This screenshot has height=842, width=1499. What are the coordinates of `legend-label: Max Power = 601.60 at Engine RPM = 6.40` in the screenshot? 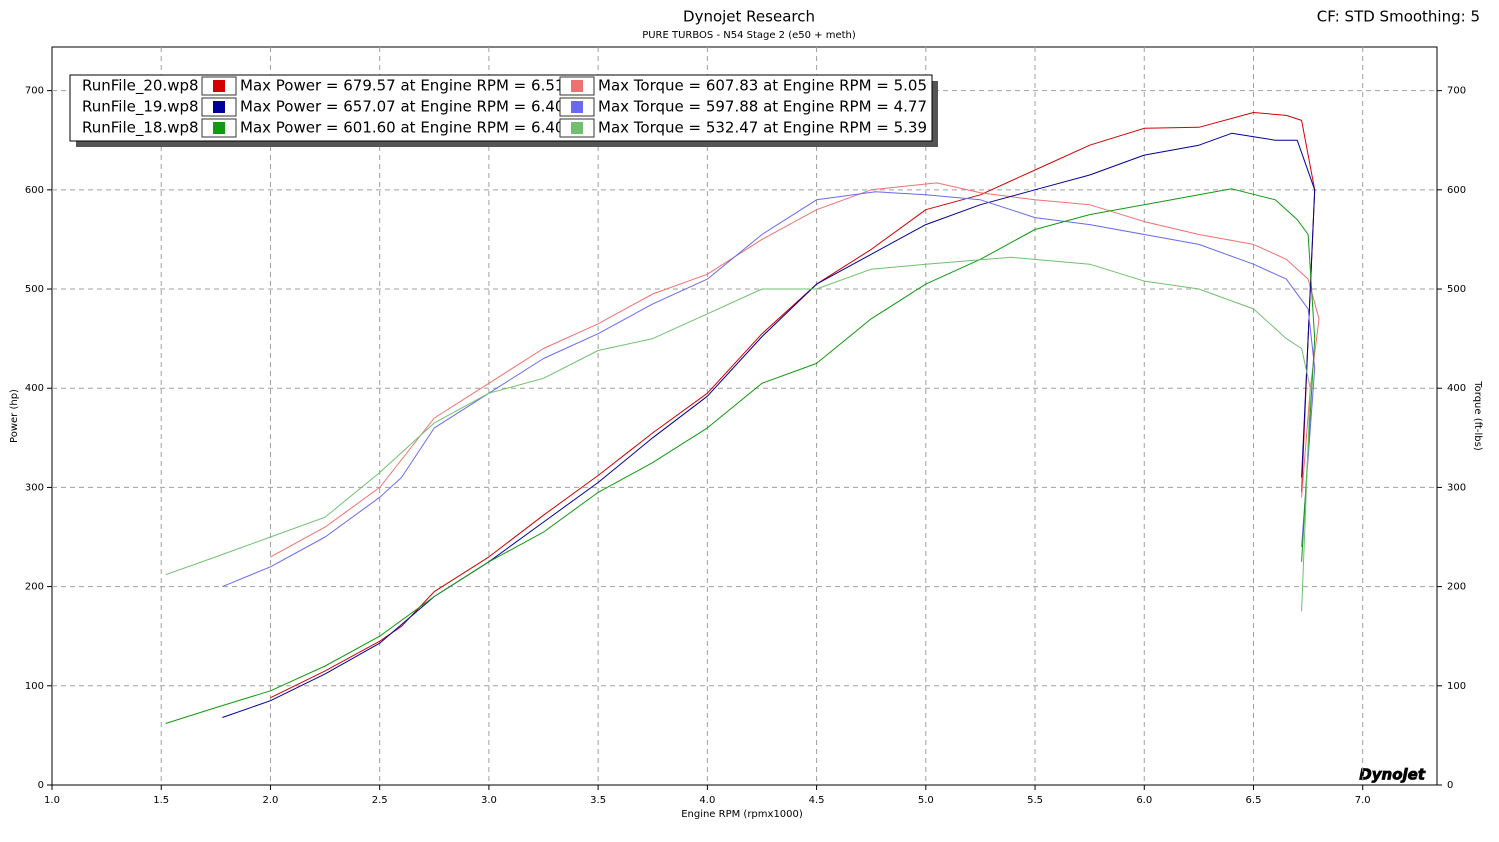 It's located at (402, 128).